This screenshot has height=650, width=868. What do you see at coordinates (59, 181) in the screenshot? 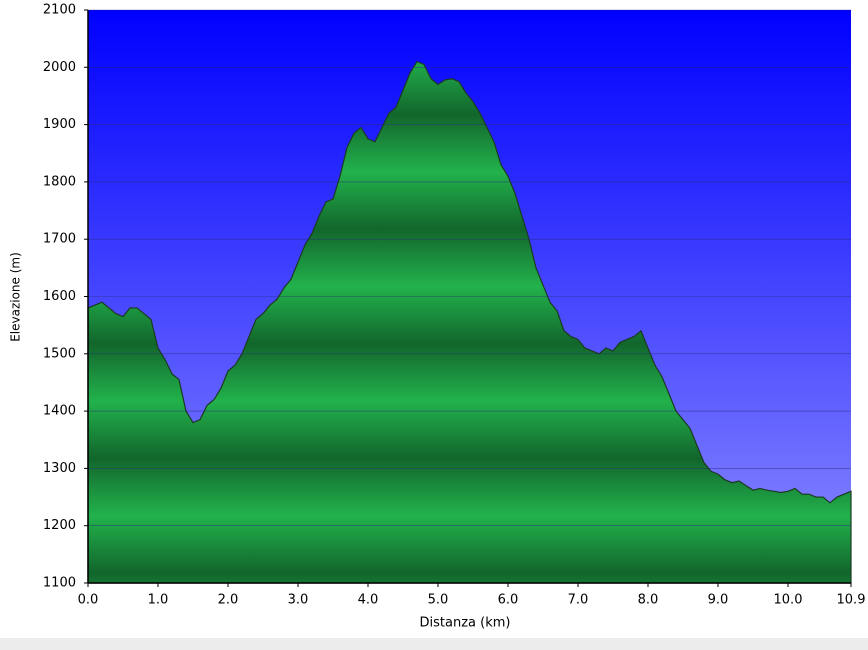
I see `y-tick-label: 1800` at bounding box center [59, 181].